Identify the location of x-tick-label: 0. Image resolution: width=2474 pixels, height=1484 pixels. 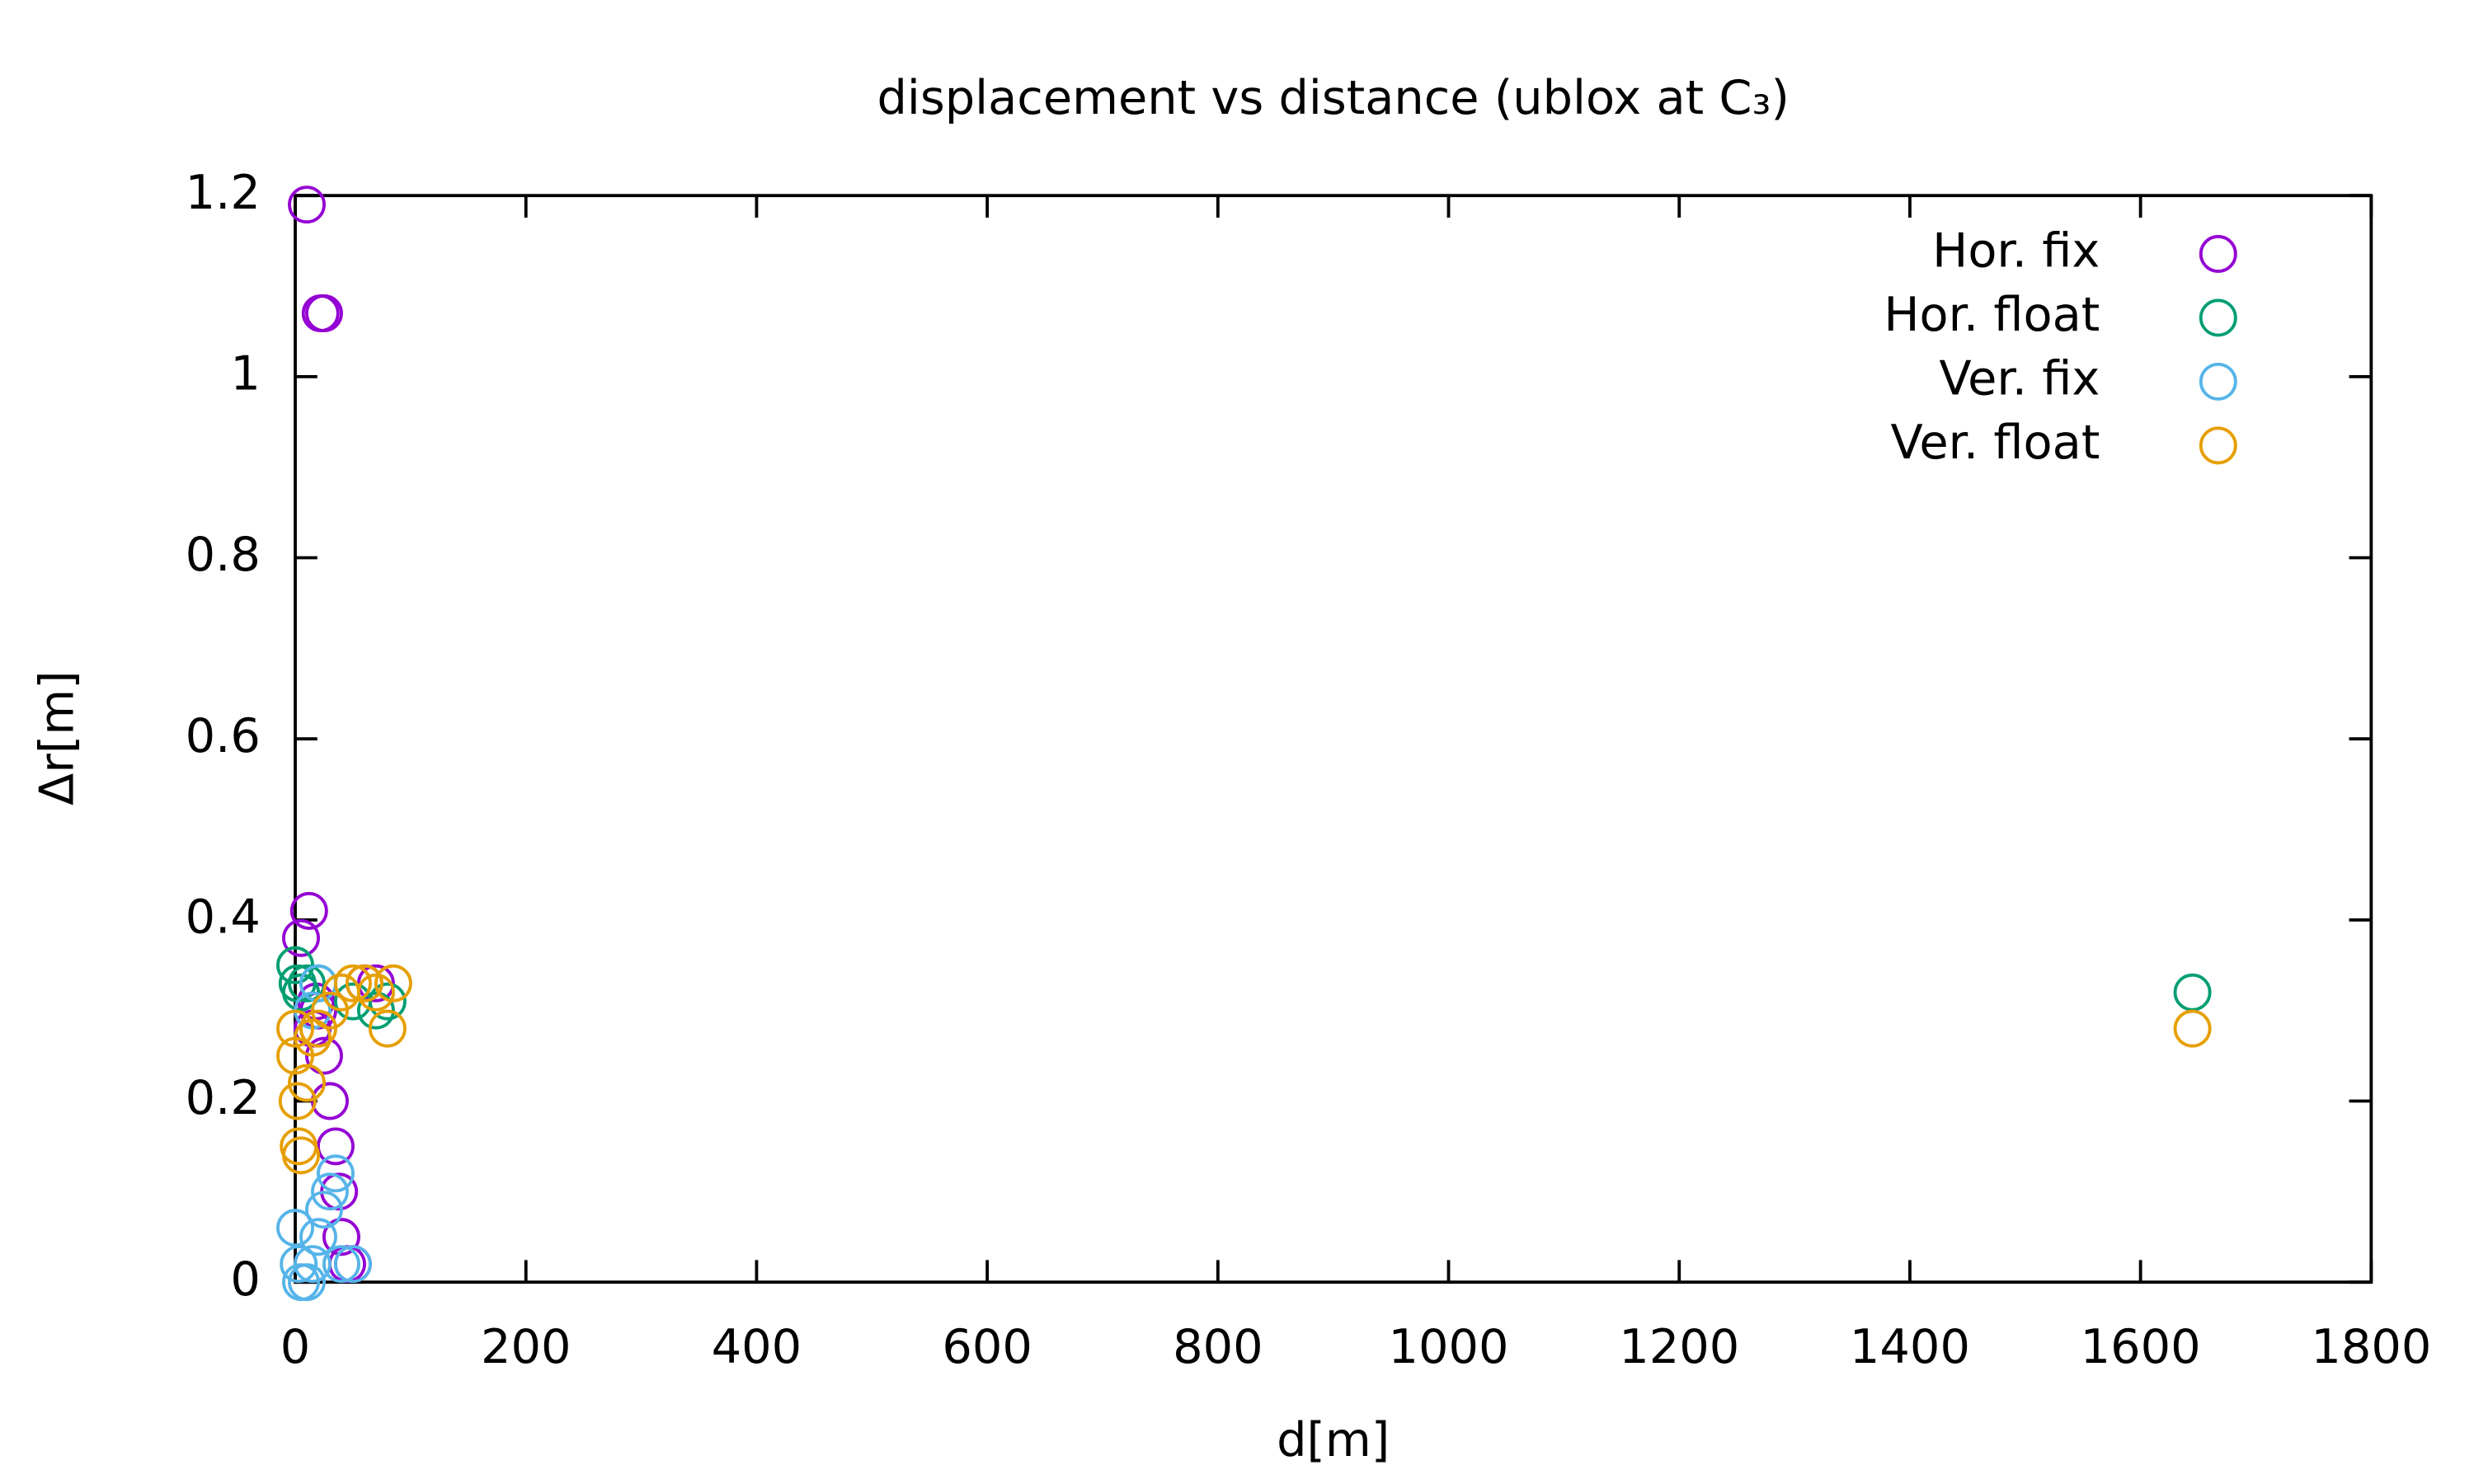
(295, 1346).